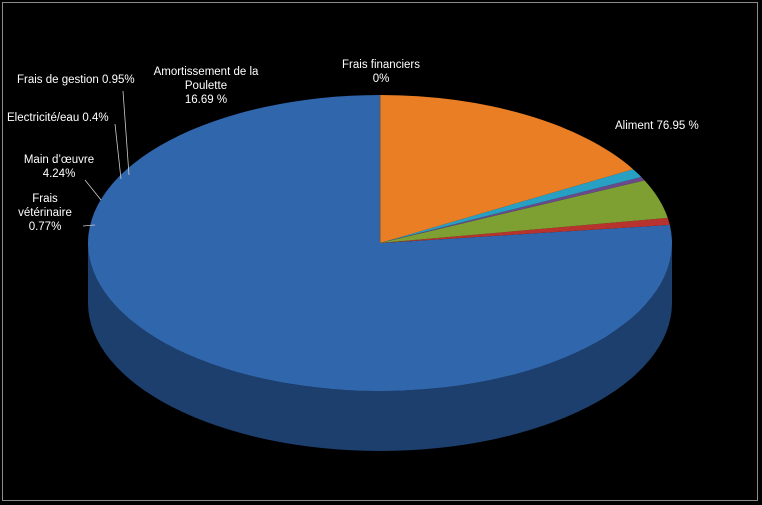 The image size is (762, 505). What do you see at coordinates (59, 174) in the screenshot?
I see `data-label-main-oeuvre-value: 4.24%` at bounding box center [59, 174].